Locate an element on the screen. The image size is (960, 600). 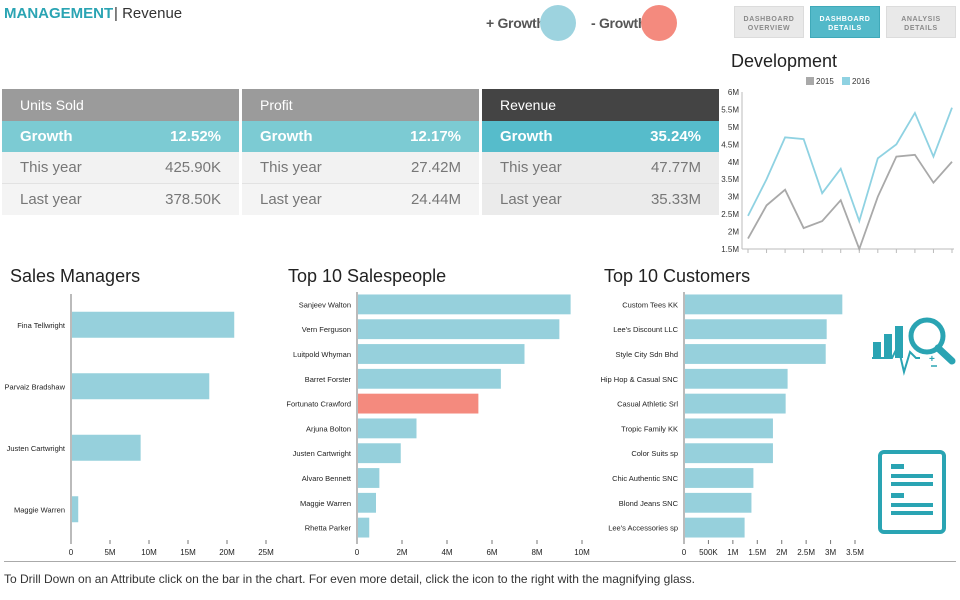
bar-barret-forster is located at coordinates (429, 378).